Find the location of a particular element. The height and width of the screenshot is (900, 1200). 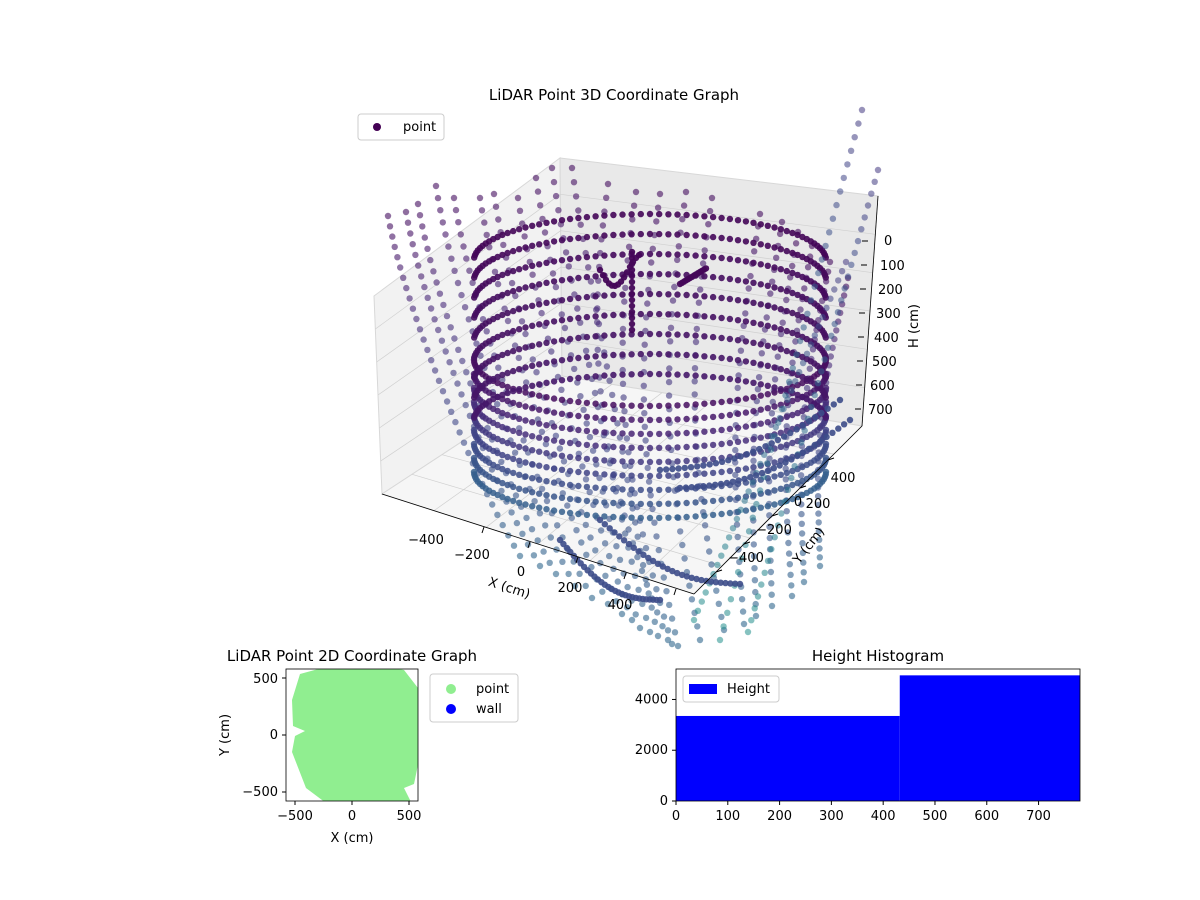

x-ticks-2d: −500 0 500 is located at coordinates (349, 812).